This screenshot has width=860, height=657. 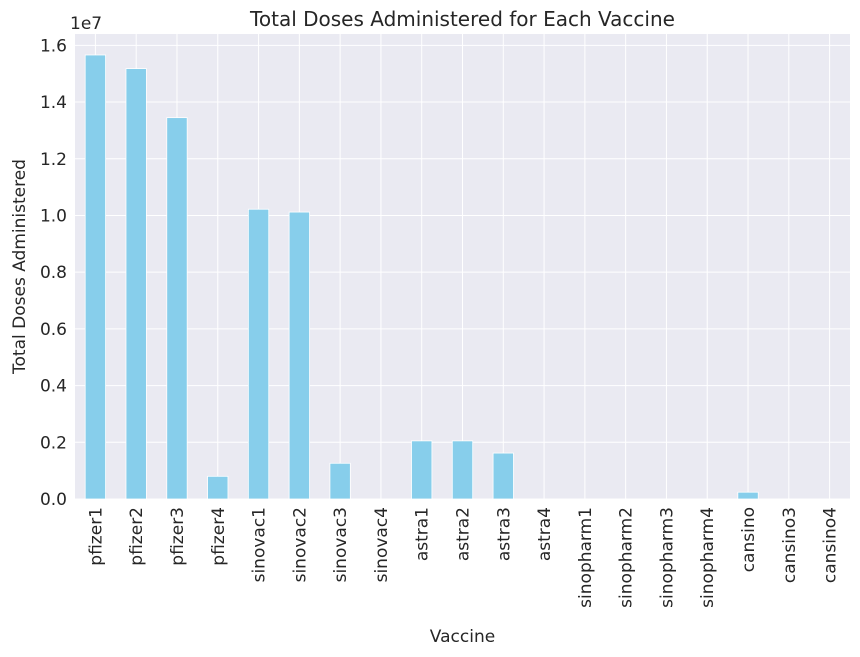 What do you see at coordinates (258, 354) in the screenshot?
I see `bar-sinovac1` at bounding box center [258, 354].